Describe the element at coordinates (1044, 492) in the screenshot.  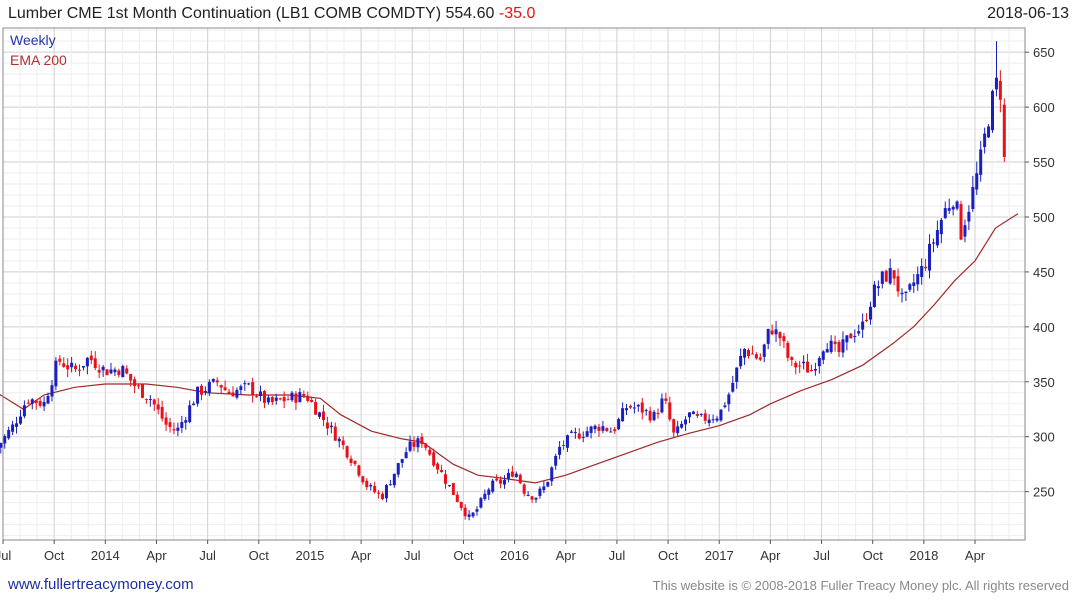
I see `y-tick-label: 250` at that location.